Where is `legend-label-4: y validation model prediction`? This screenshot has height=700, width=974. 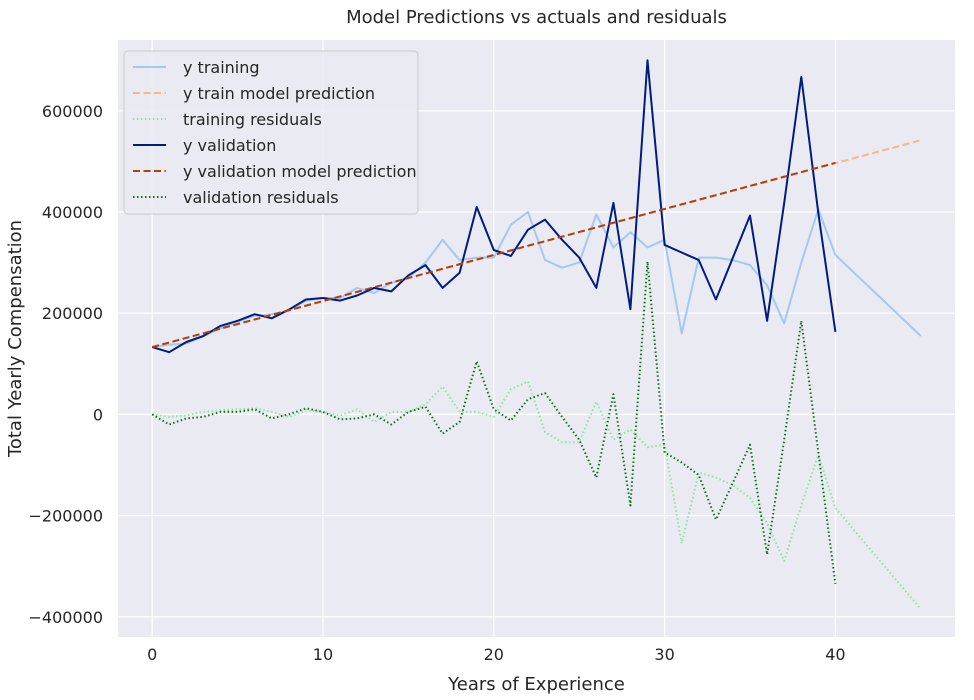
legend-label-4: y validation model prediction is located at coordinates (300, 171).